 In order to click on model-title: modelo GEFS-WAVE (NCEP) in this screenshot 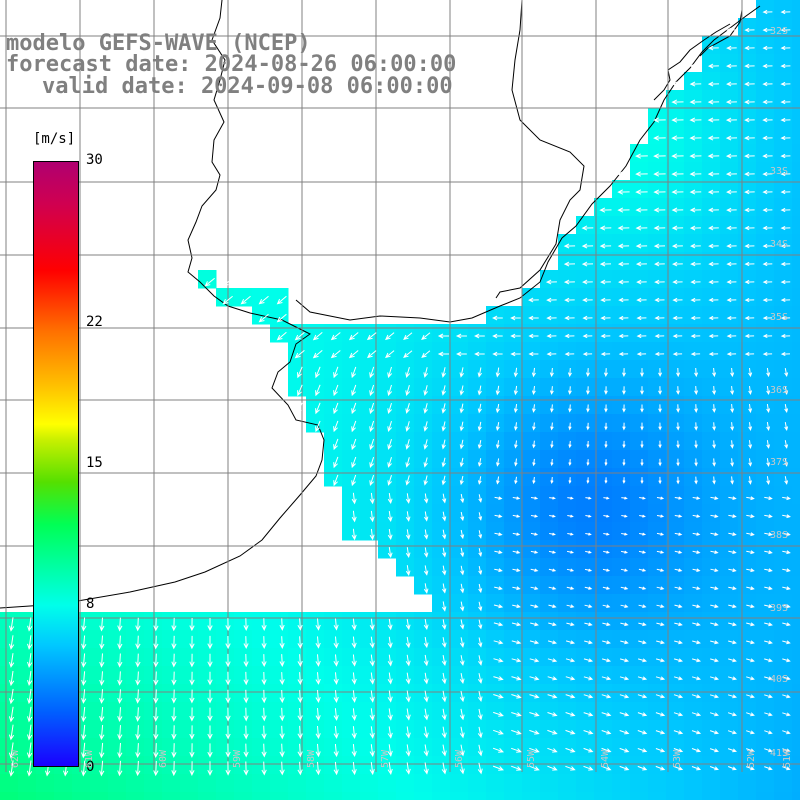, I will do `click(158, 43)`.